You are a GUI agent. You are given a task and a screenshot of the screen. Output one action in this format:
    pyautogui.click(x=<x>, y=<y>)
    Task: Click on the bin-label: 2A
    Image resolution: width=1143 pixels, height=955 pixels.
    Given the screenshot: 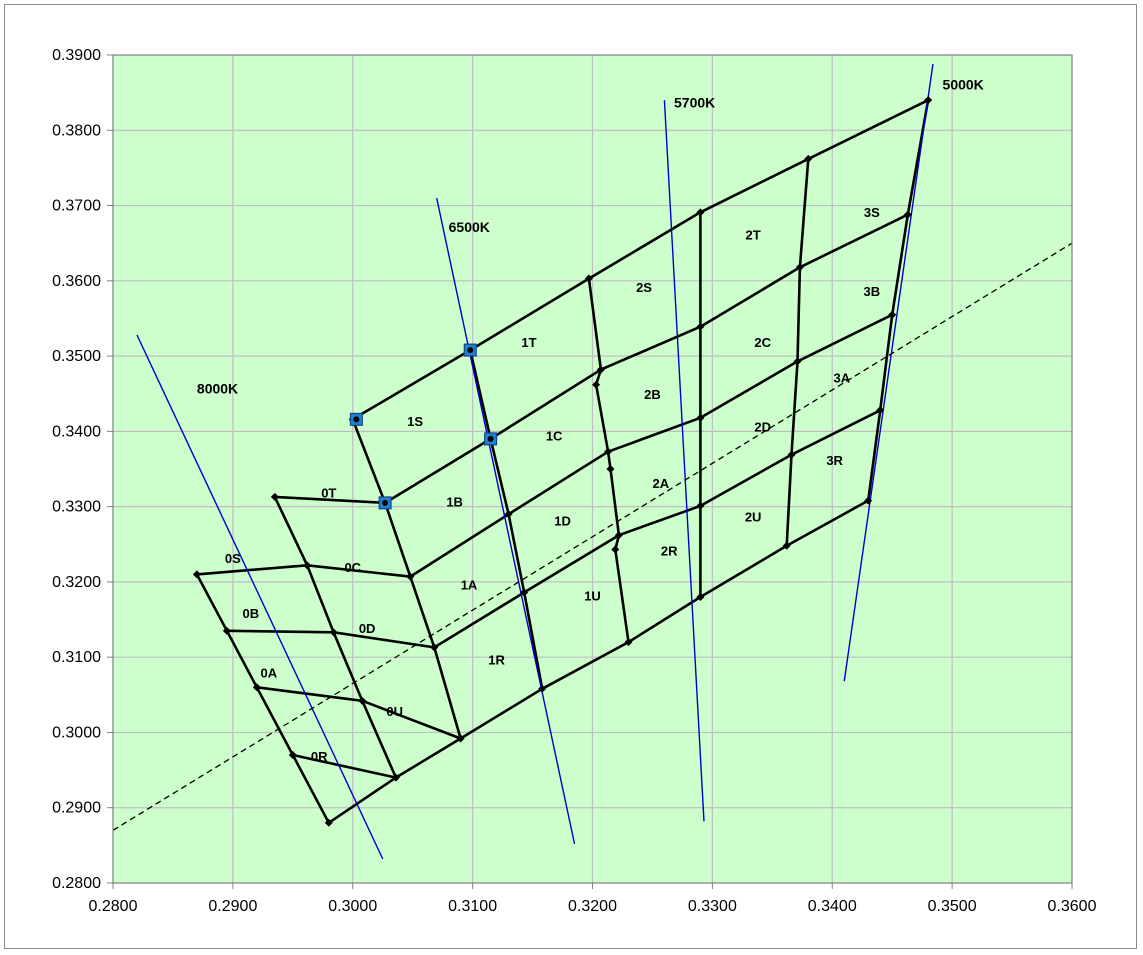 What is the action you would take?
    pyautogui.click(x=661, y=483)
    